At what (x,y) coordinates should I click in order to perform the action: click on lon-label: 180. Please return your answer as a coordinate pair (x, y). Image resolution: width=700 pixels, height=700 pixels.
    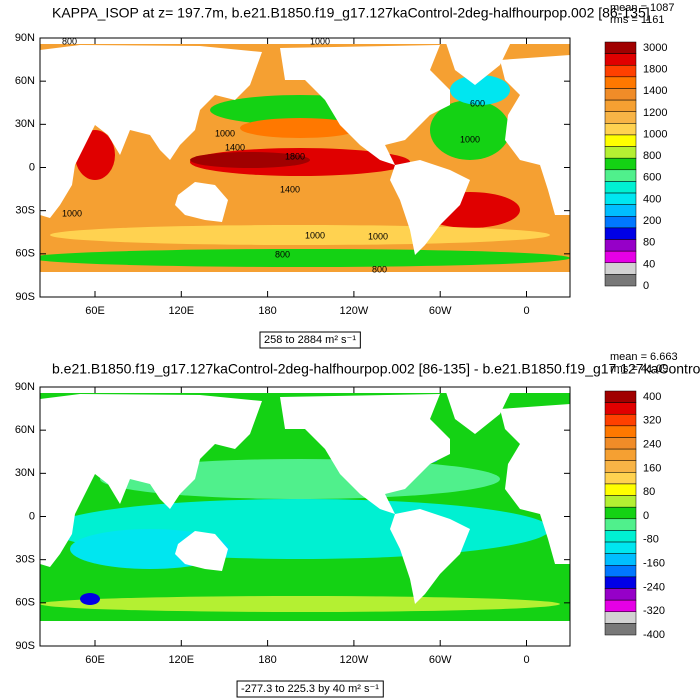
    Looking at the image, I should click on (267, 660).